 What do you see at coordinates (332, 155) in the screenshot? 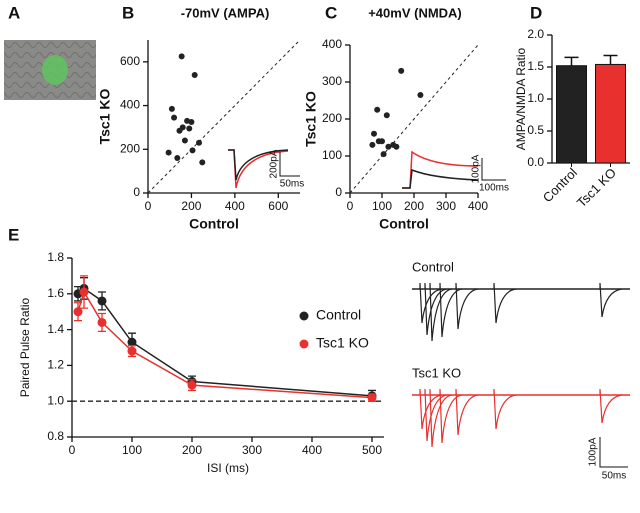
I see `y-tick-label: 100` at bounding box center [332, 155].